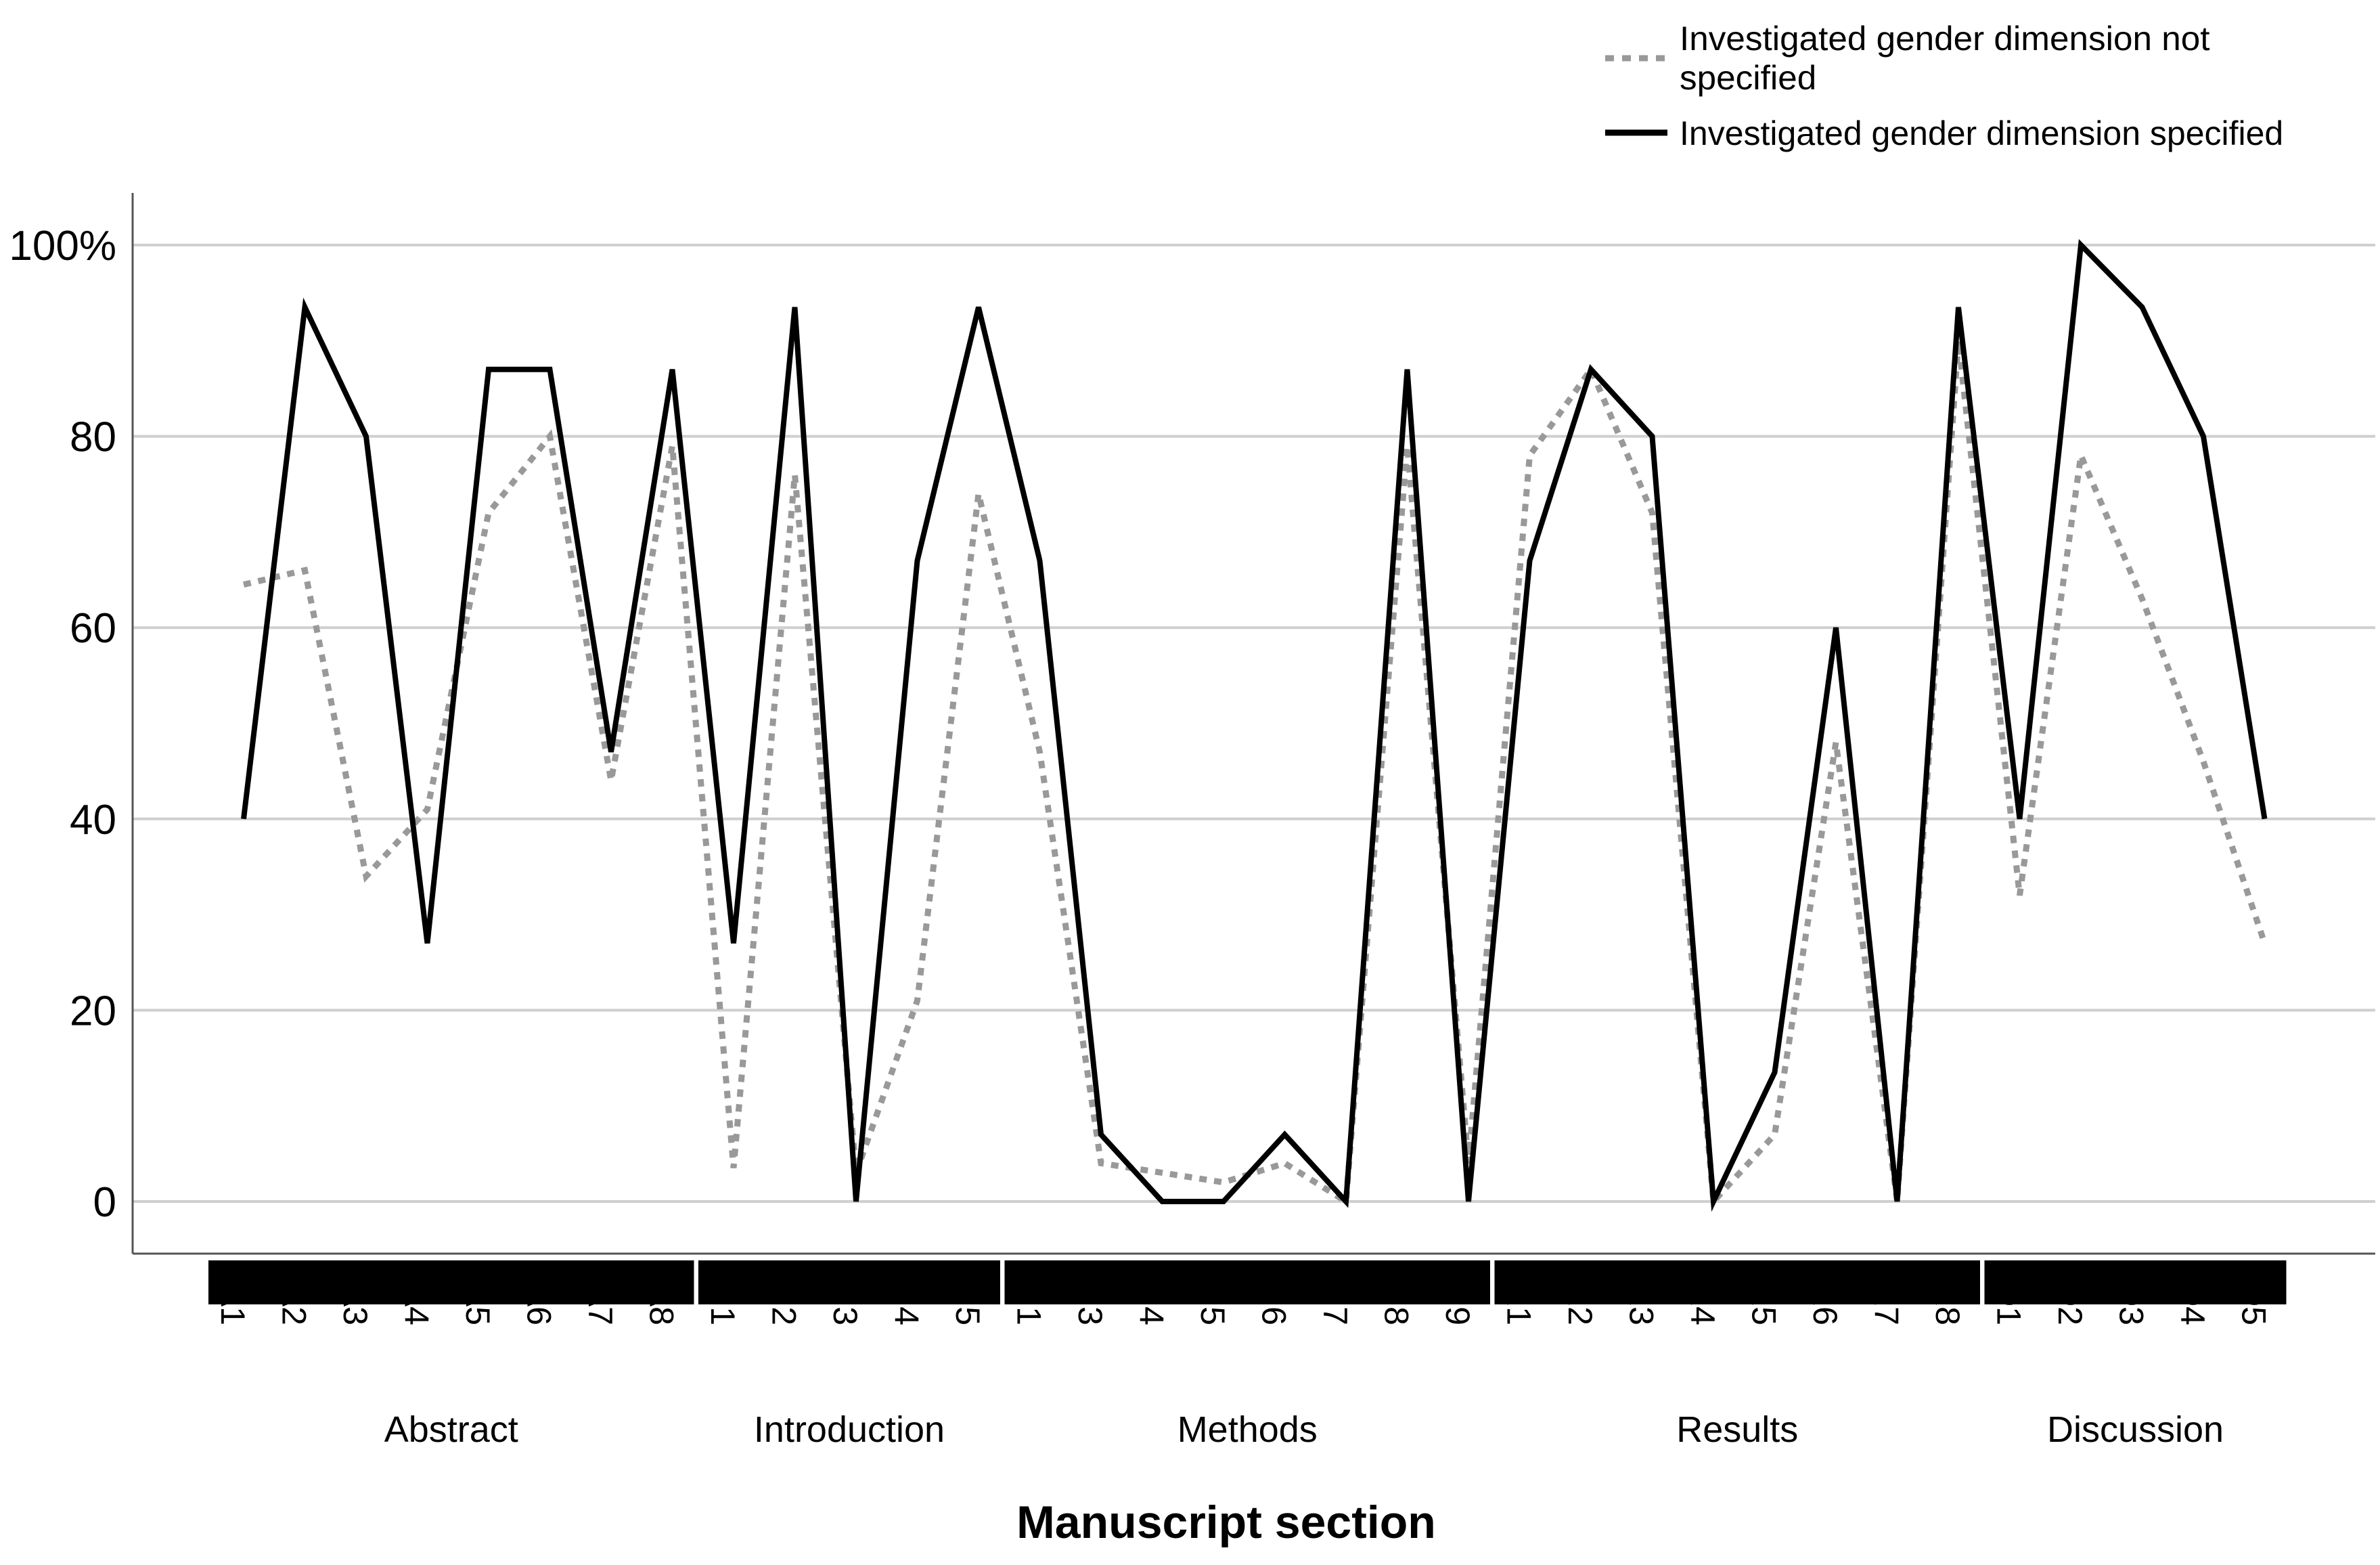 This screenshot has height=1565, width=2380. What do you see at coordinates (1948, 1303) in the screenshot?
I see `x-tick-label-R8: R8` at bounding box center [1948, 1303].